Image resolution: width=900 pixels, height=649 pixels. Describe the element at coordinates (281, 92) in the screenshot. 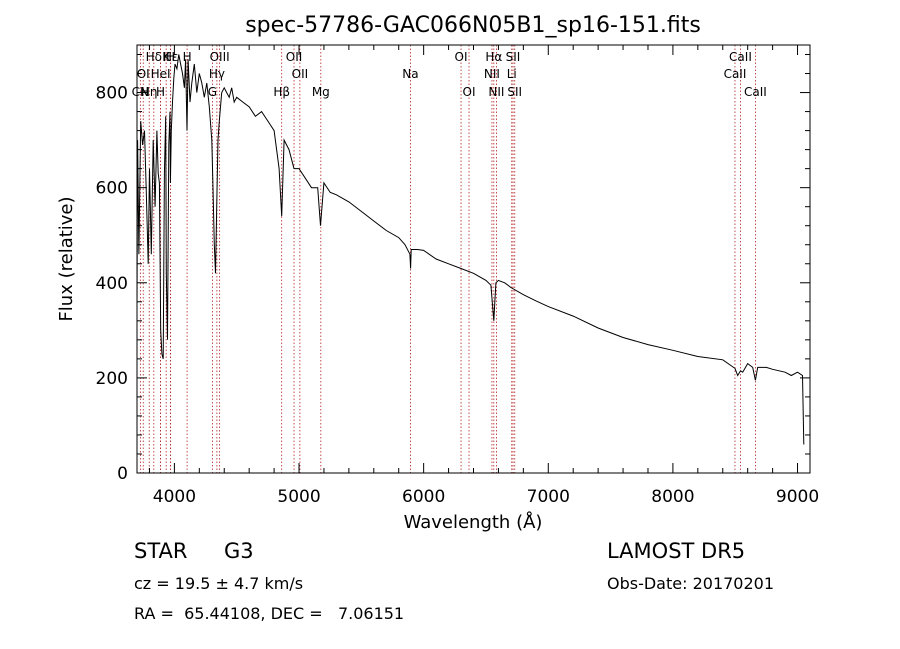

I see `marker-label: Hβ` at that location.